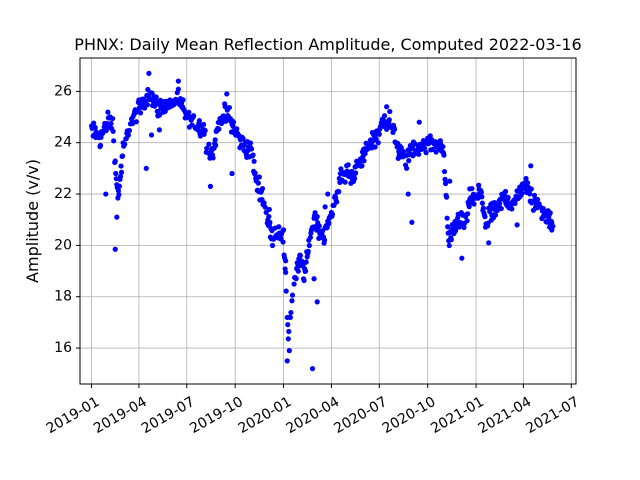  I want to click on x-tick-label: 2020-10, so click(409, 415).